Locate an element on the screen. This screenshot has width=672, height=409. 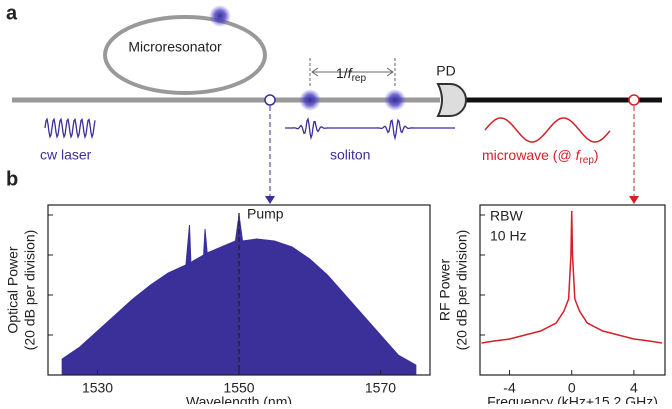
text: microwave (@ is located at coordinates (529, 155).